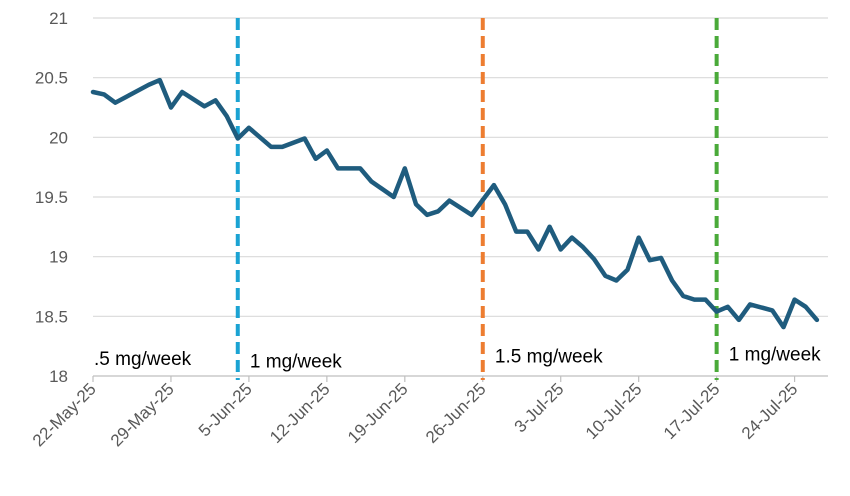  Describe the element at coordinates (456, 413) in the screenshot. I see `x-tick-label: 26-Jun-25` at that location.